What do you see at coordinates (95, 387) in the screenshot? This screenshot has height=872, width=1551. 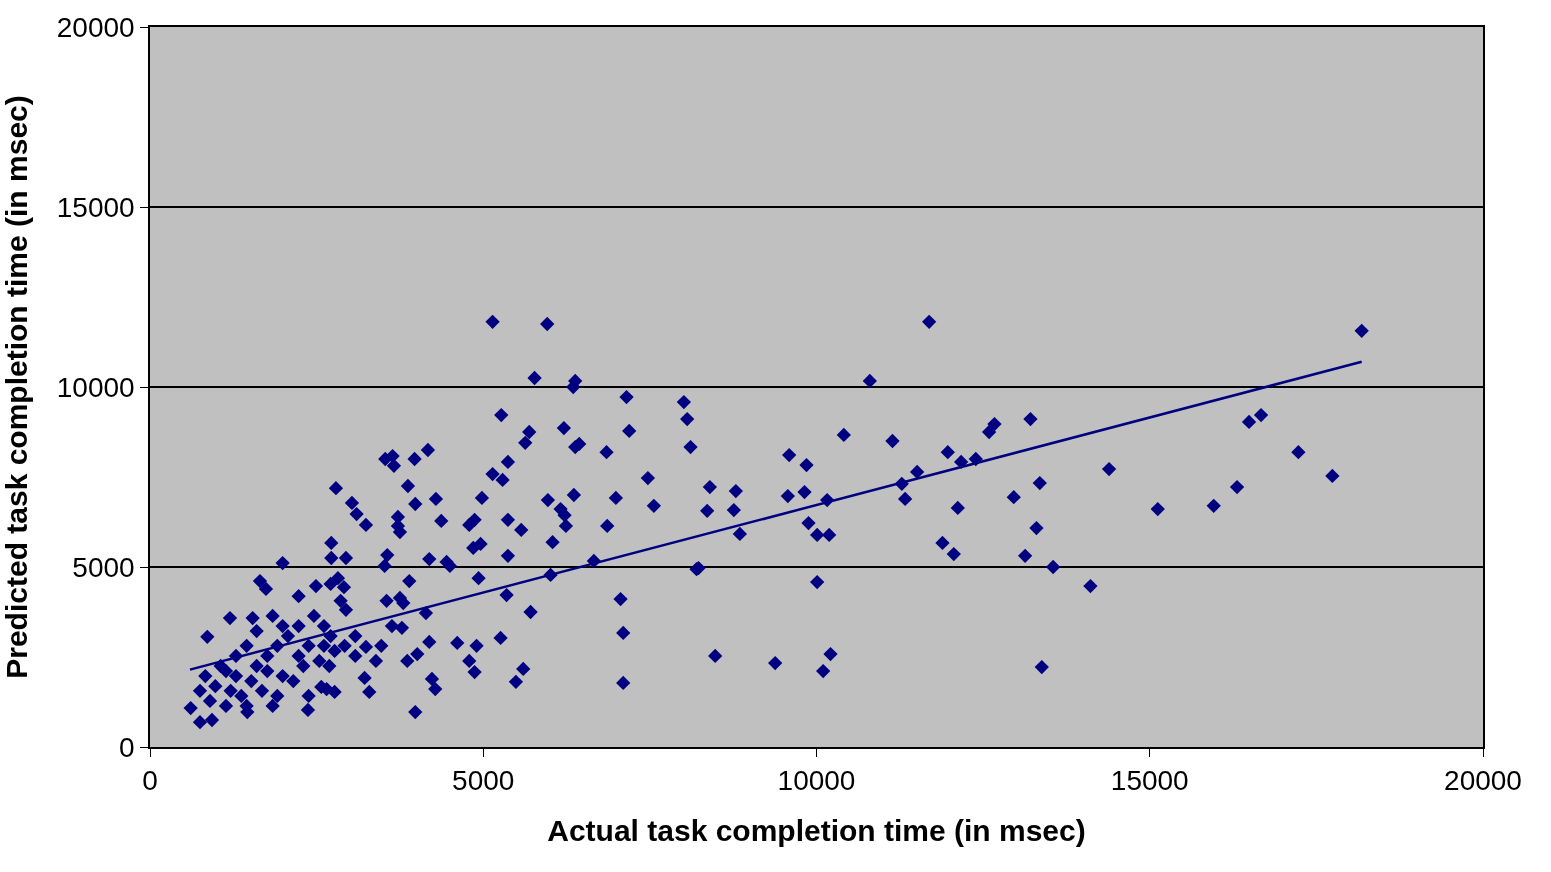 I see `y-tick-label: 10000` at bounding box center [95, 387].